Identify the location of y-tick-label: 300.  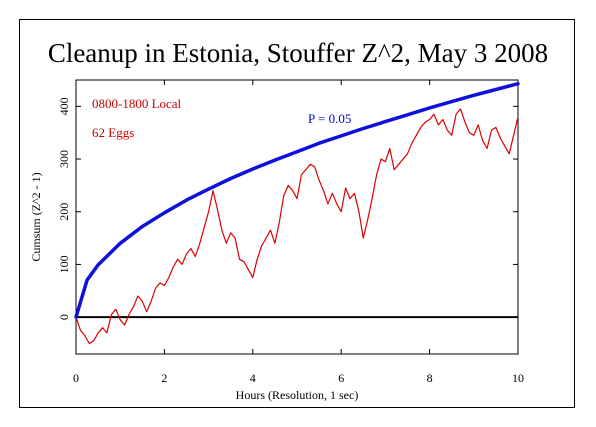
(64, 159).